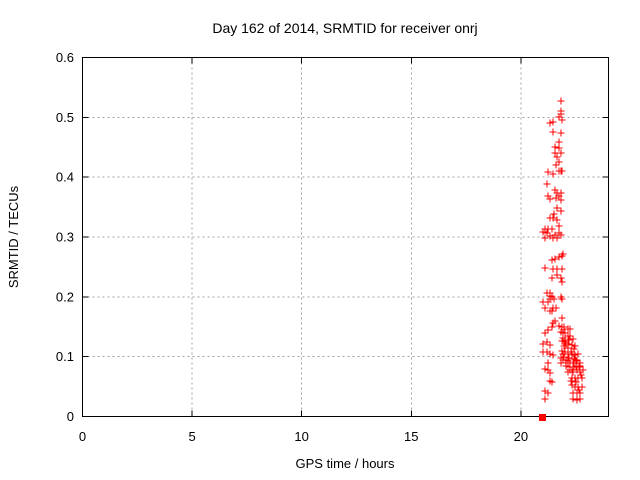 This screenshot has width=640, height=480. I want to click on scatter-points, so click(563, 259).